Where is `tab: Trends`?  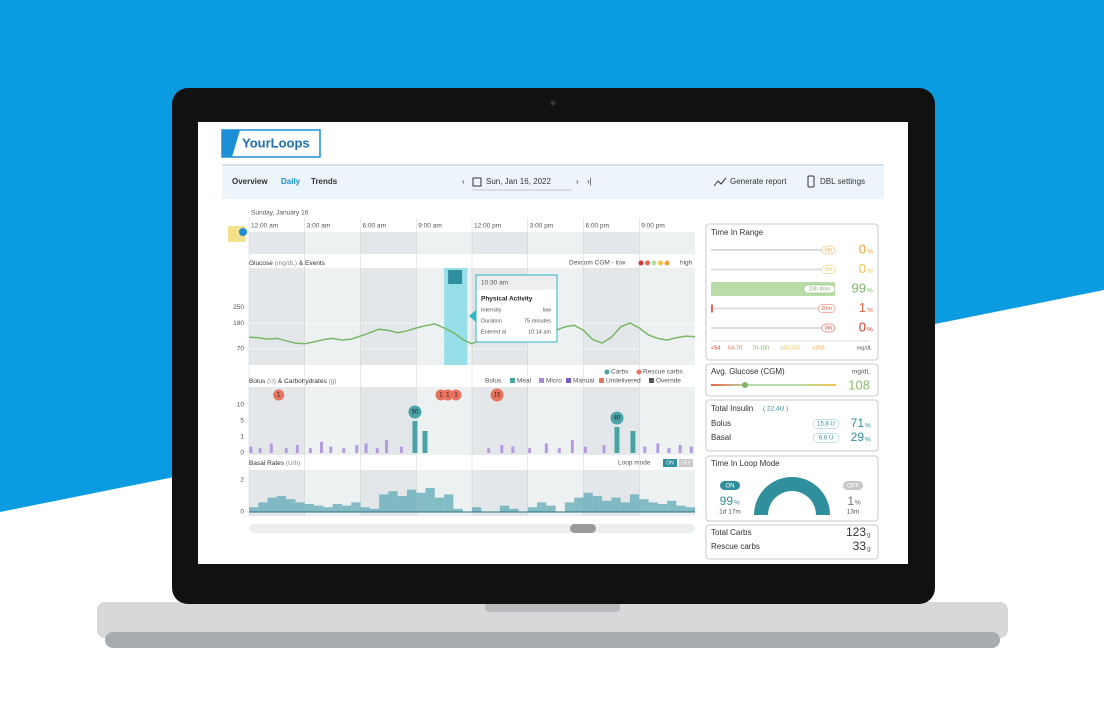 tab: Trends is located at coordinates (324, 181).